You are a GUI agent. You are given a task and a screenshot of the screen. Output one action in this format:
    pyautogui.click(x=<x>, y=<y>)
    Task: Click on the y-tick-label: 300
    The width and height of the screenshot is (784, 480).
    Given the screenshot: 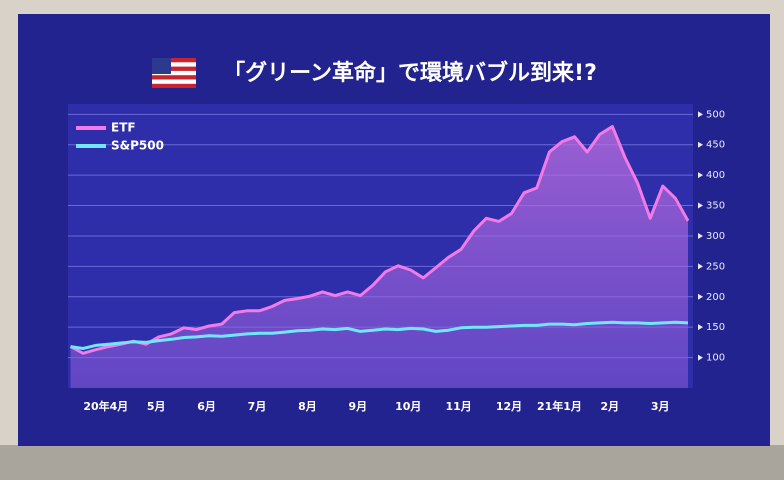 What is the action you would take?
    pyautogui.click(x=715, y=236)
    